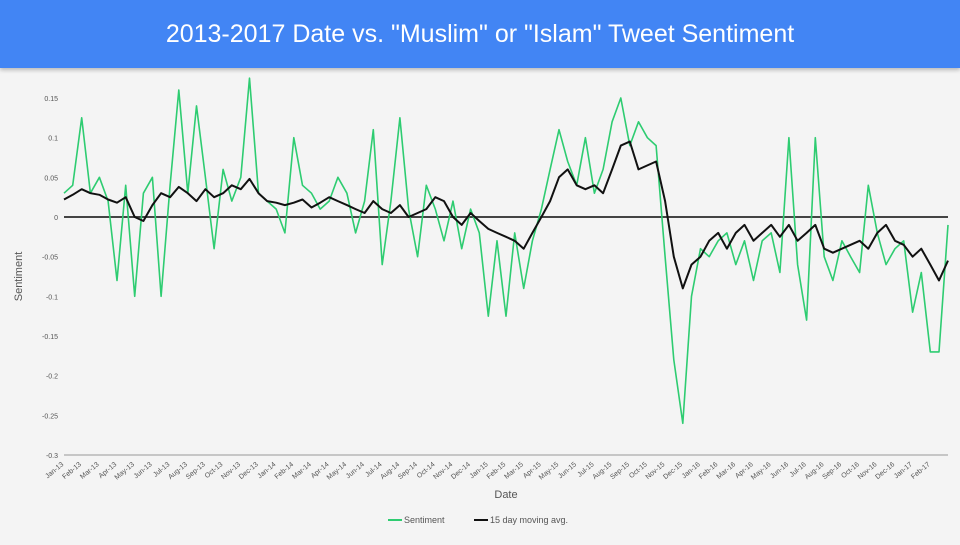  Describe the element at coordinates (72, 471) in the screenshot. I see `x-tick-label: Feb-13` at that location.